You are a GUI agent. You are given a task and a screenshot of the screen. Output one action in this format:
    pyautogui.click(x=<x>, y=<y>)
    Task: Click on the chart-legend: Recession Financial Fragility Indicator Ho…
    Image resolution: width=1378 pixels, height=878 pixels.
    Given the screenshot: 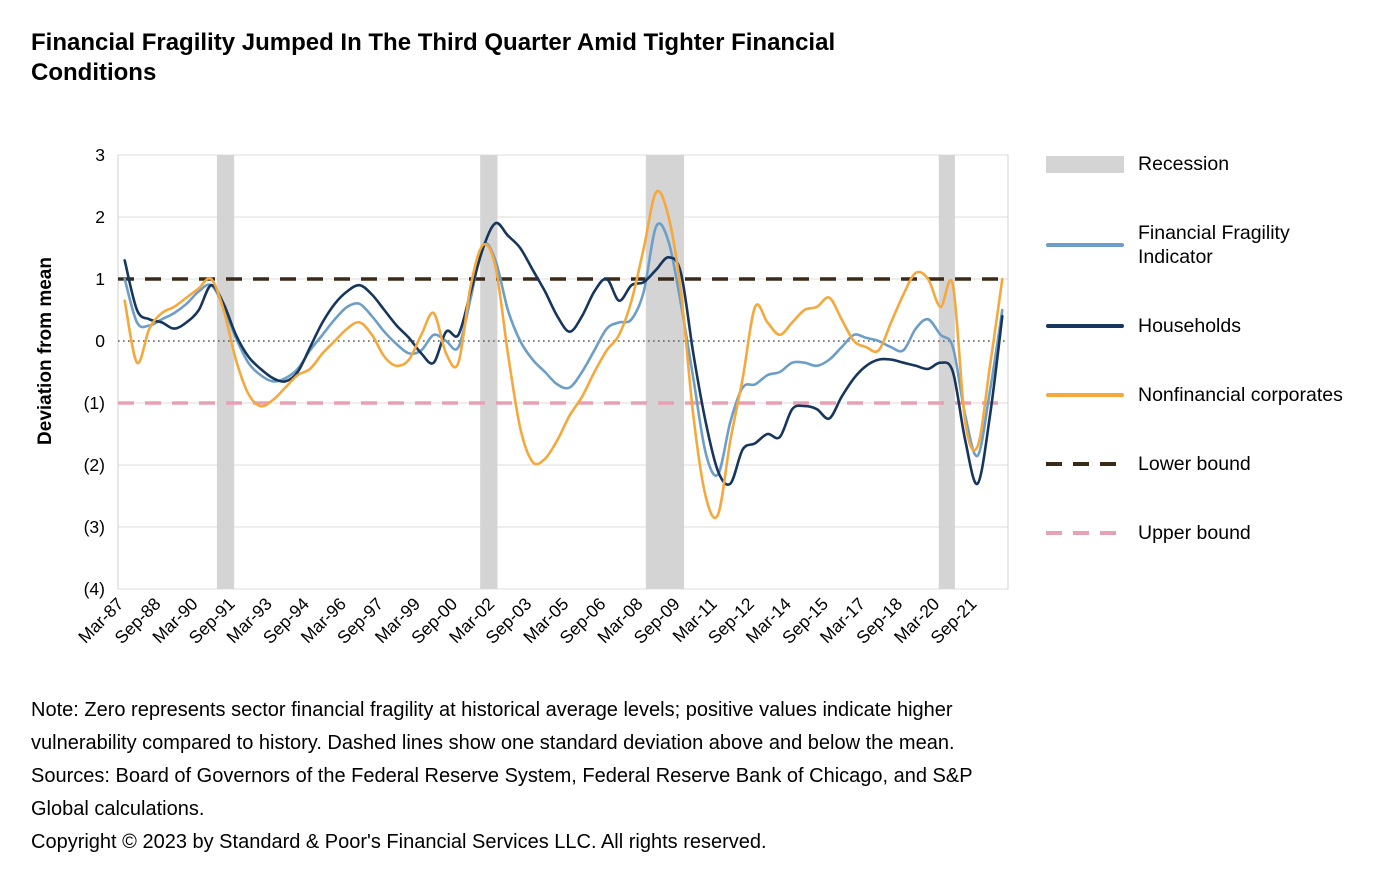 What is the action you would take?
    pyautogui.click(x=1206, y=348)
    